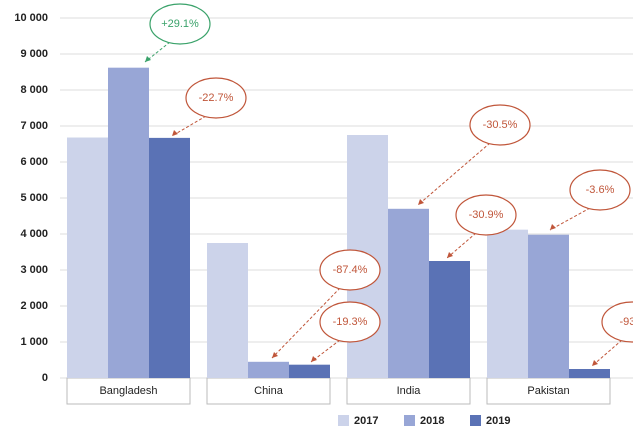 This screenshot has width=633, height=433. I want to click on y-tick-label: 8 000, so click(34, 90).